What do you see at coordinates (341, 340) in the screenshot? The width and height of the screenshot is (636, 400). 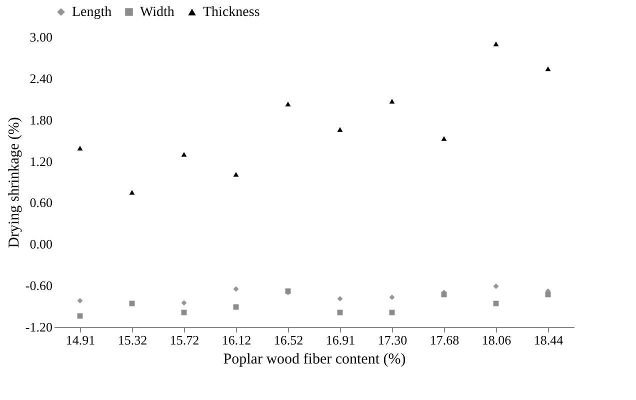 I see `x-tick-label: 16.91` at bounding box center [341, 340].